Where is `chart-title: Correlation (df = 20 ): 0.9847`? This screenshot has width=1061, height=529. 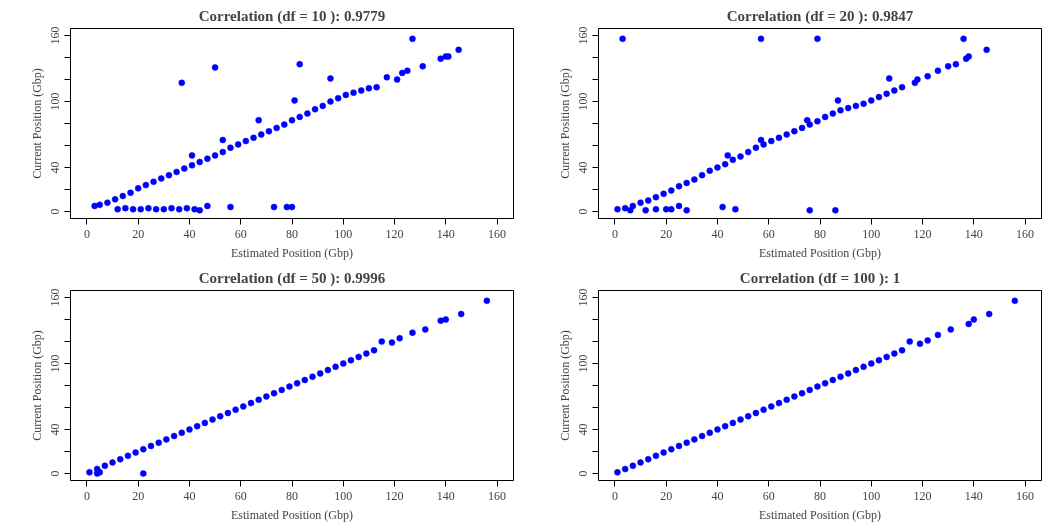 chart-title: Correlation (df = 20 ): 0.9847 is located at coordinates (820, 16).